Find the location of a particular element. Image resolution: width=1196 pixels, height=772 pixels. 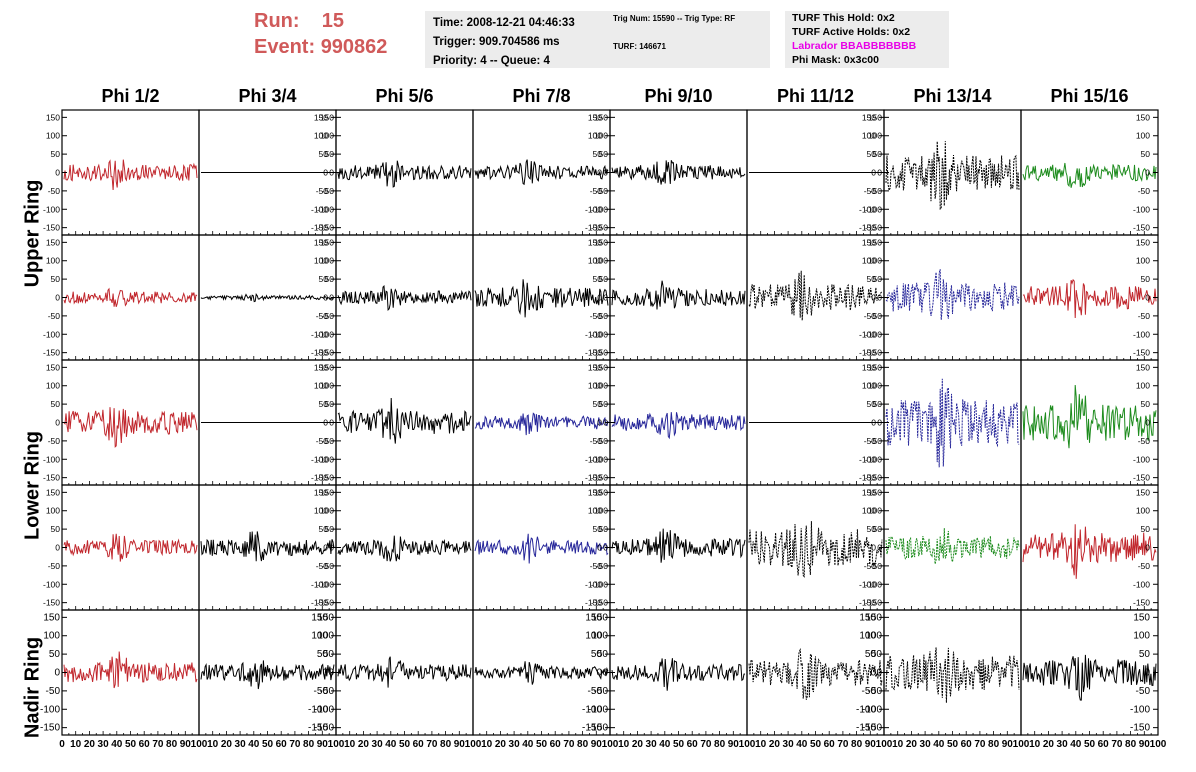

column-header-8: Phi 15/16 is located at coordinates (1089, 96).